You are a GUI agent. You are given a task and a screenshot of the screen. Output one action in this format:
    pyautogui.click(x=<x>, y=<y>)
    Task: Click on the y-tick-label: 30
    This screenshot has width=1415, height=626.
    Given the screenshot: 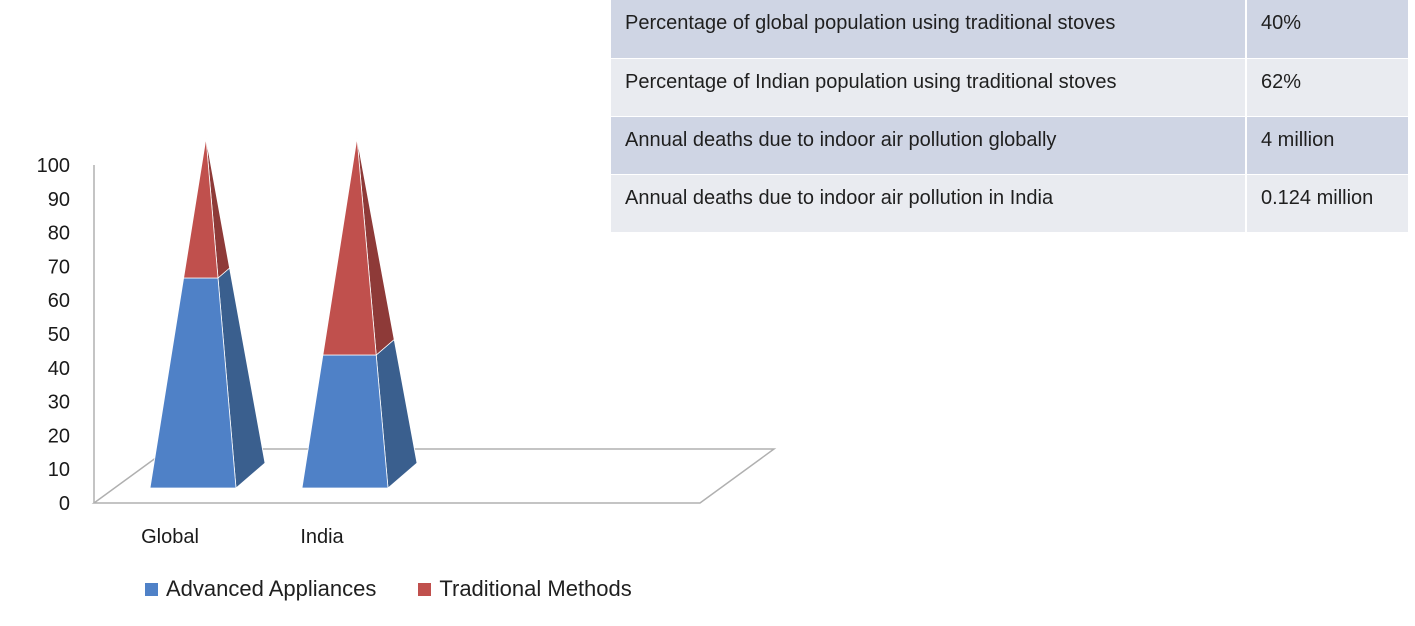 What is the action you would take?
    pyautogui.click(x=59, y=403)
    